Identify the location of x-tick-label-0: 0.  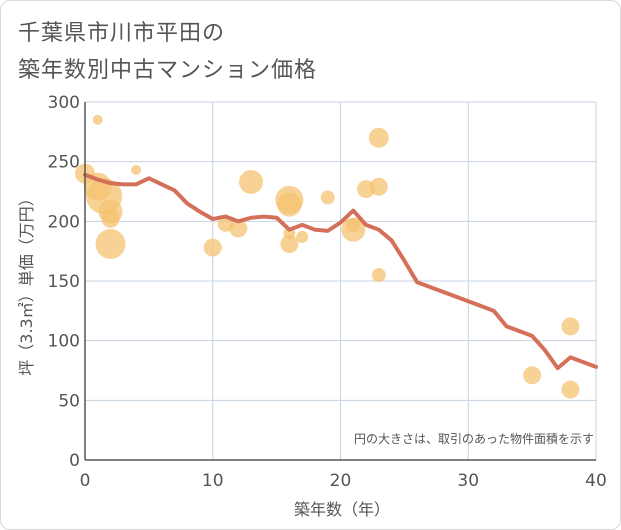
(85, 481).